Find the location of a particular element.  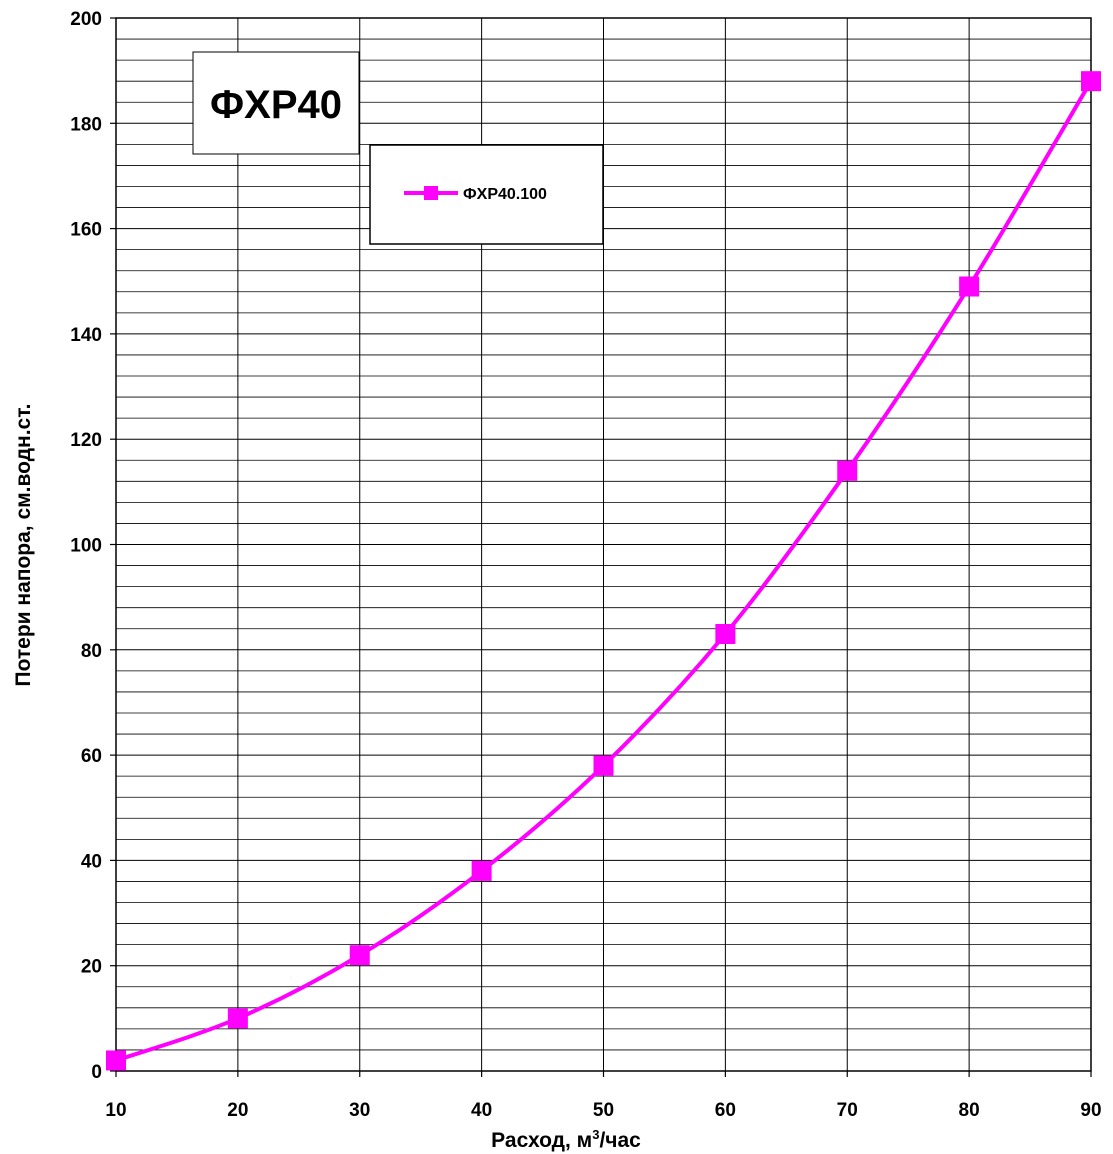

x-tick-label: 70 is located at coordinates (847, 1110).